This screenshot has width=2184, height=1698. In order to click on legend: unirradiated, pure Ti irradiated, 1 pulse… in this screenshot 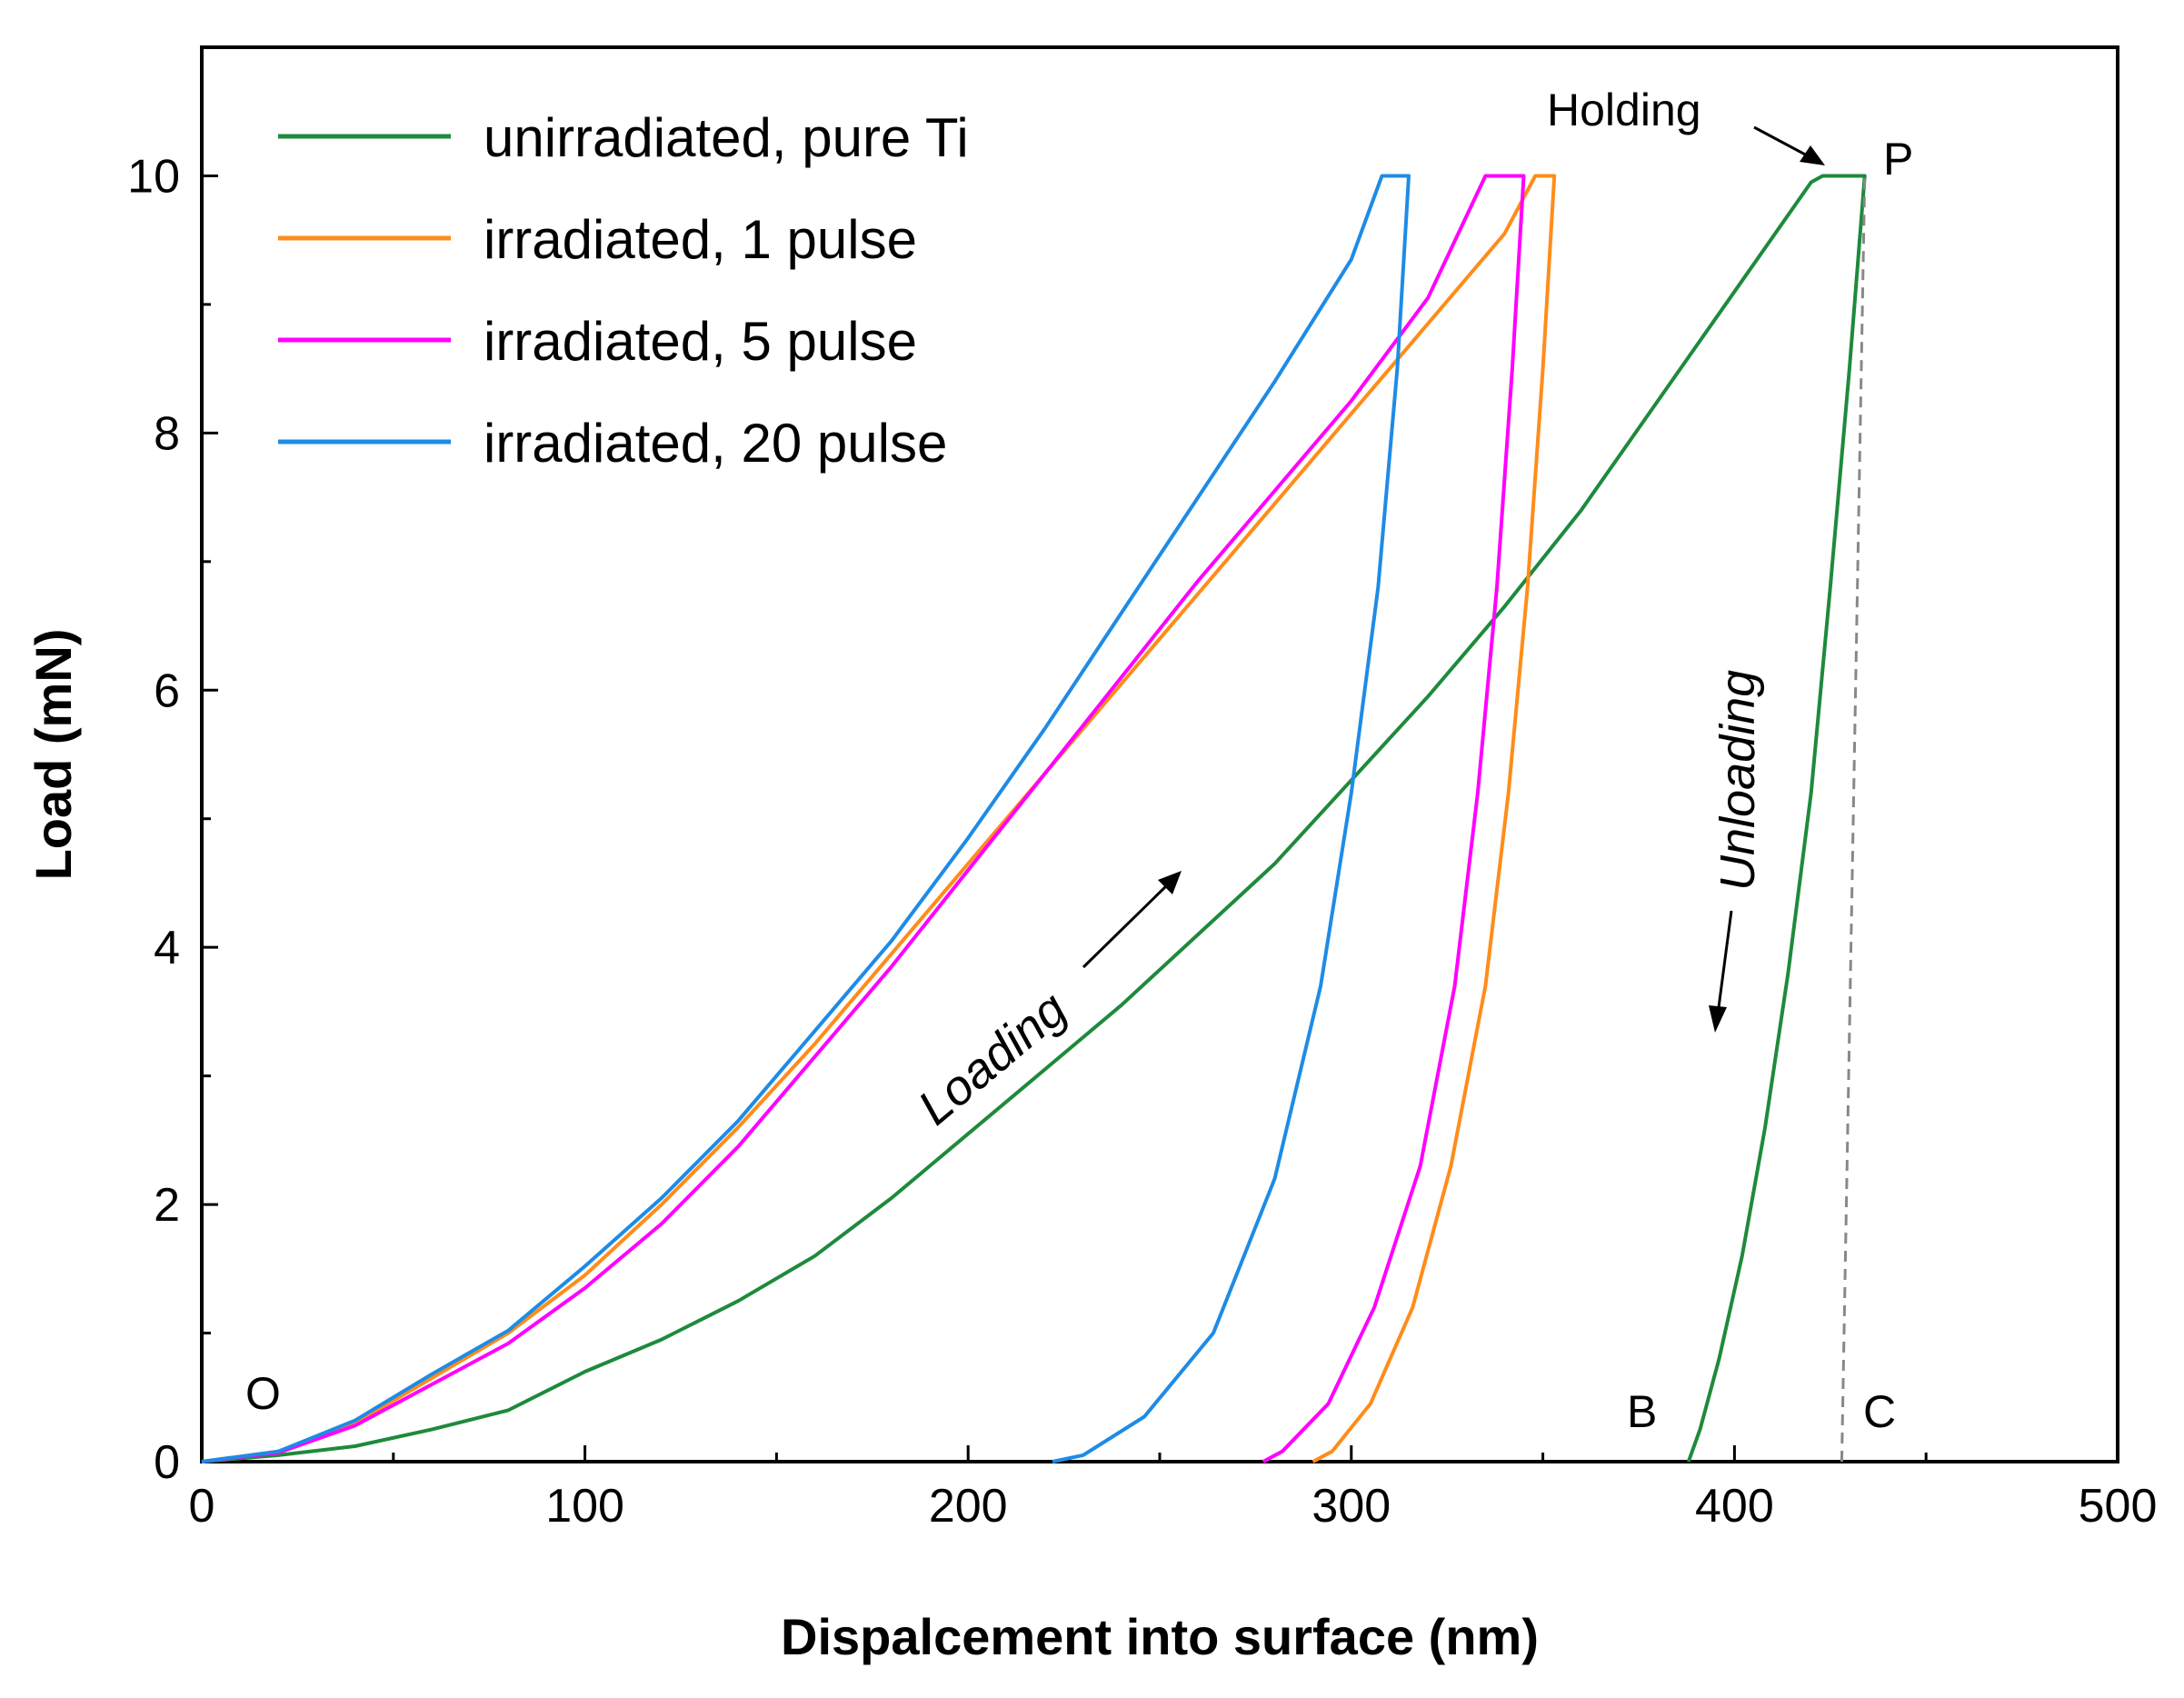, I will do `click(623, 290)`.